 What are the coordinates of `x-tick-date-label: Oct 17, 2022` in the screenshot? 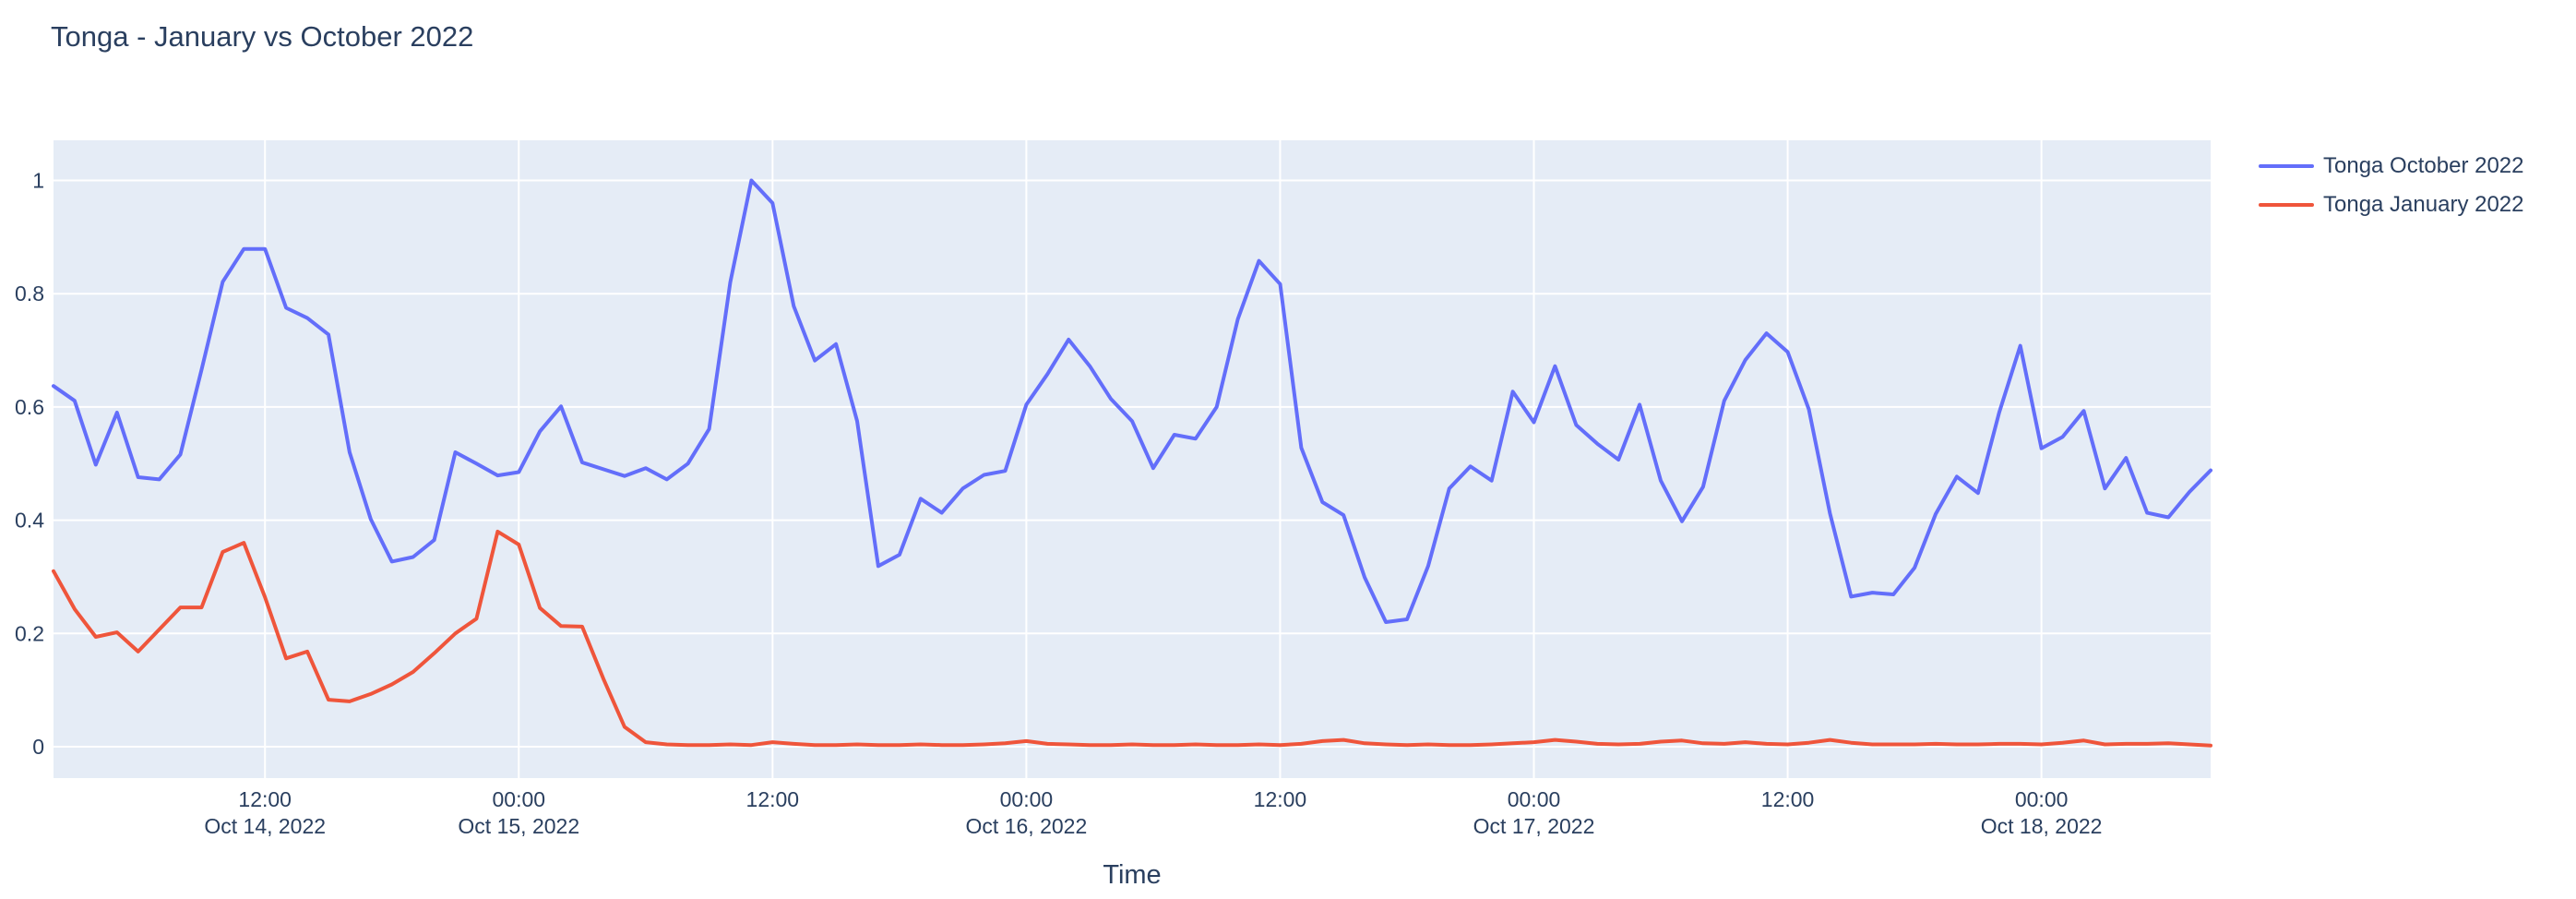 It's located at (1534, 826).